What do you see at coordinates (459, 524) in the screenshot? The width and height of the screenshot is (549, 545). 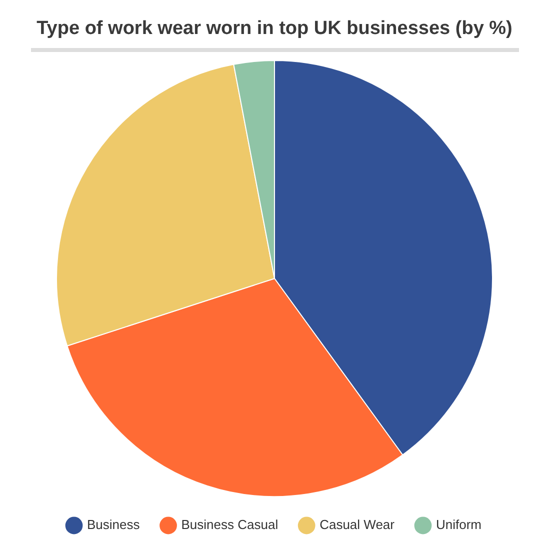 I see `legend-label: Uniform` at bounding box center [459, 524].